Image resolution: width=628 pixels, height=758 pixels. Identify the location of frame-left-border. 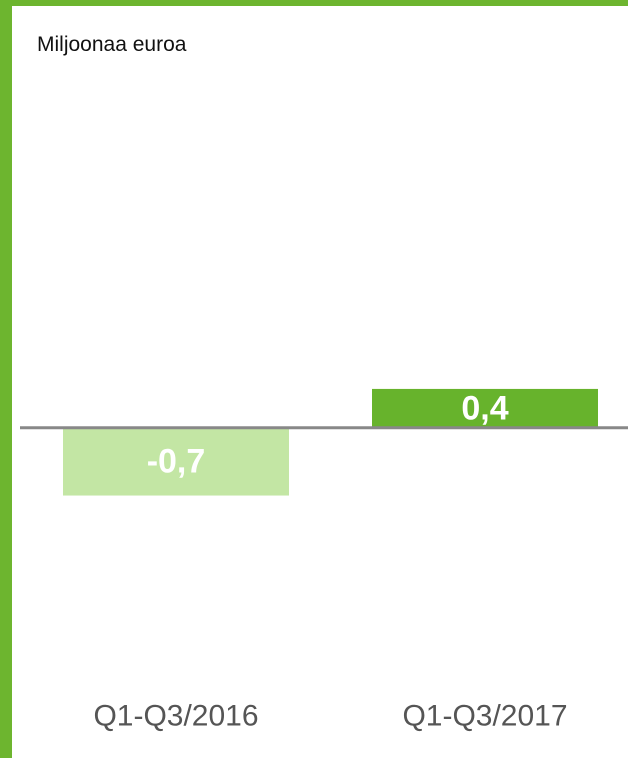
(6, 379).